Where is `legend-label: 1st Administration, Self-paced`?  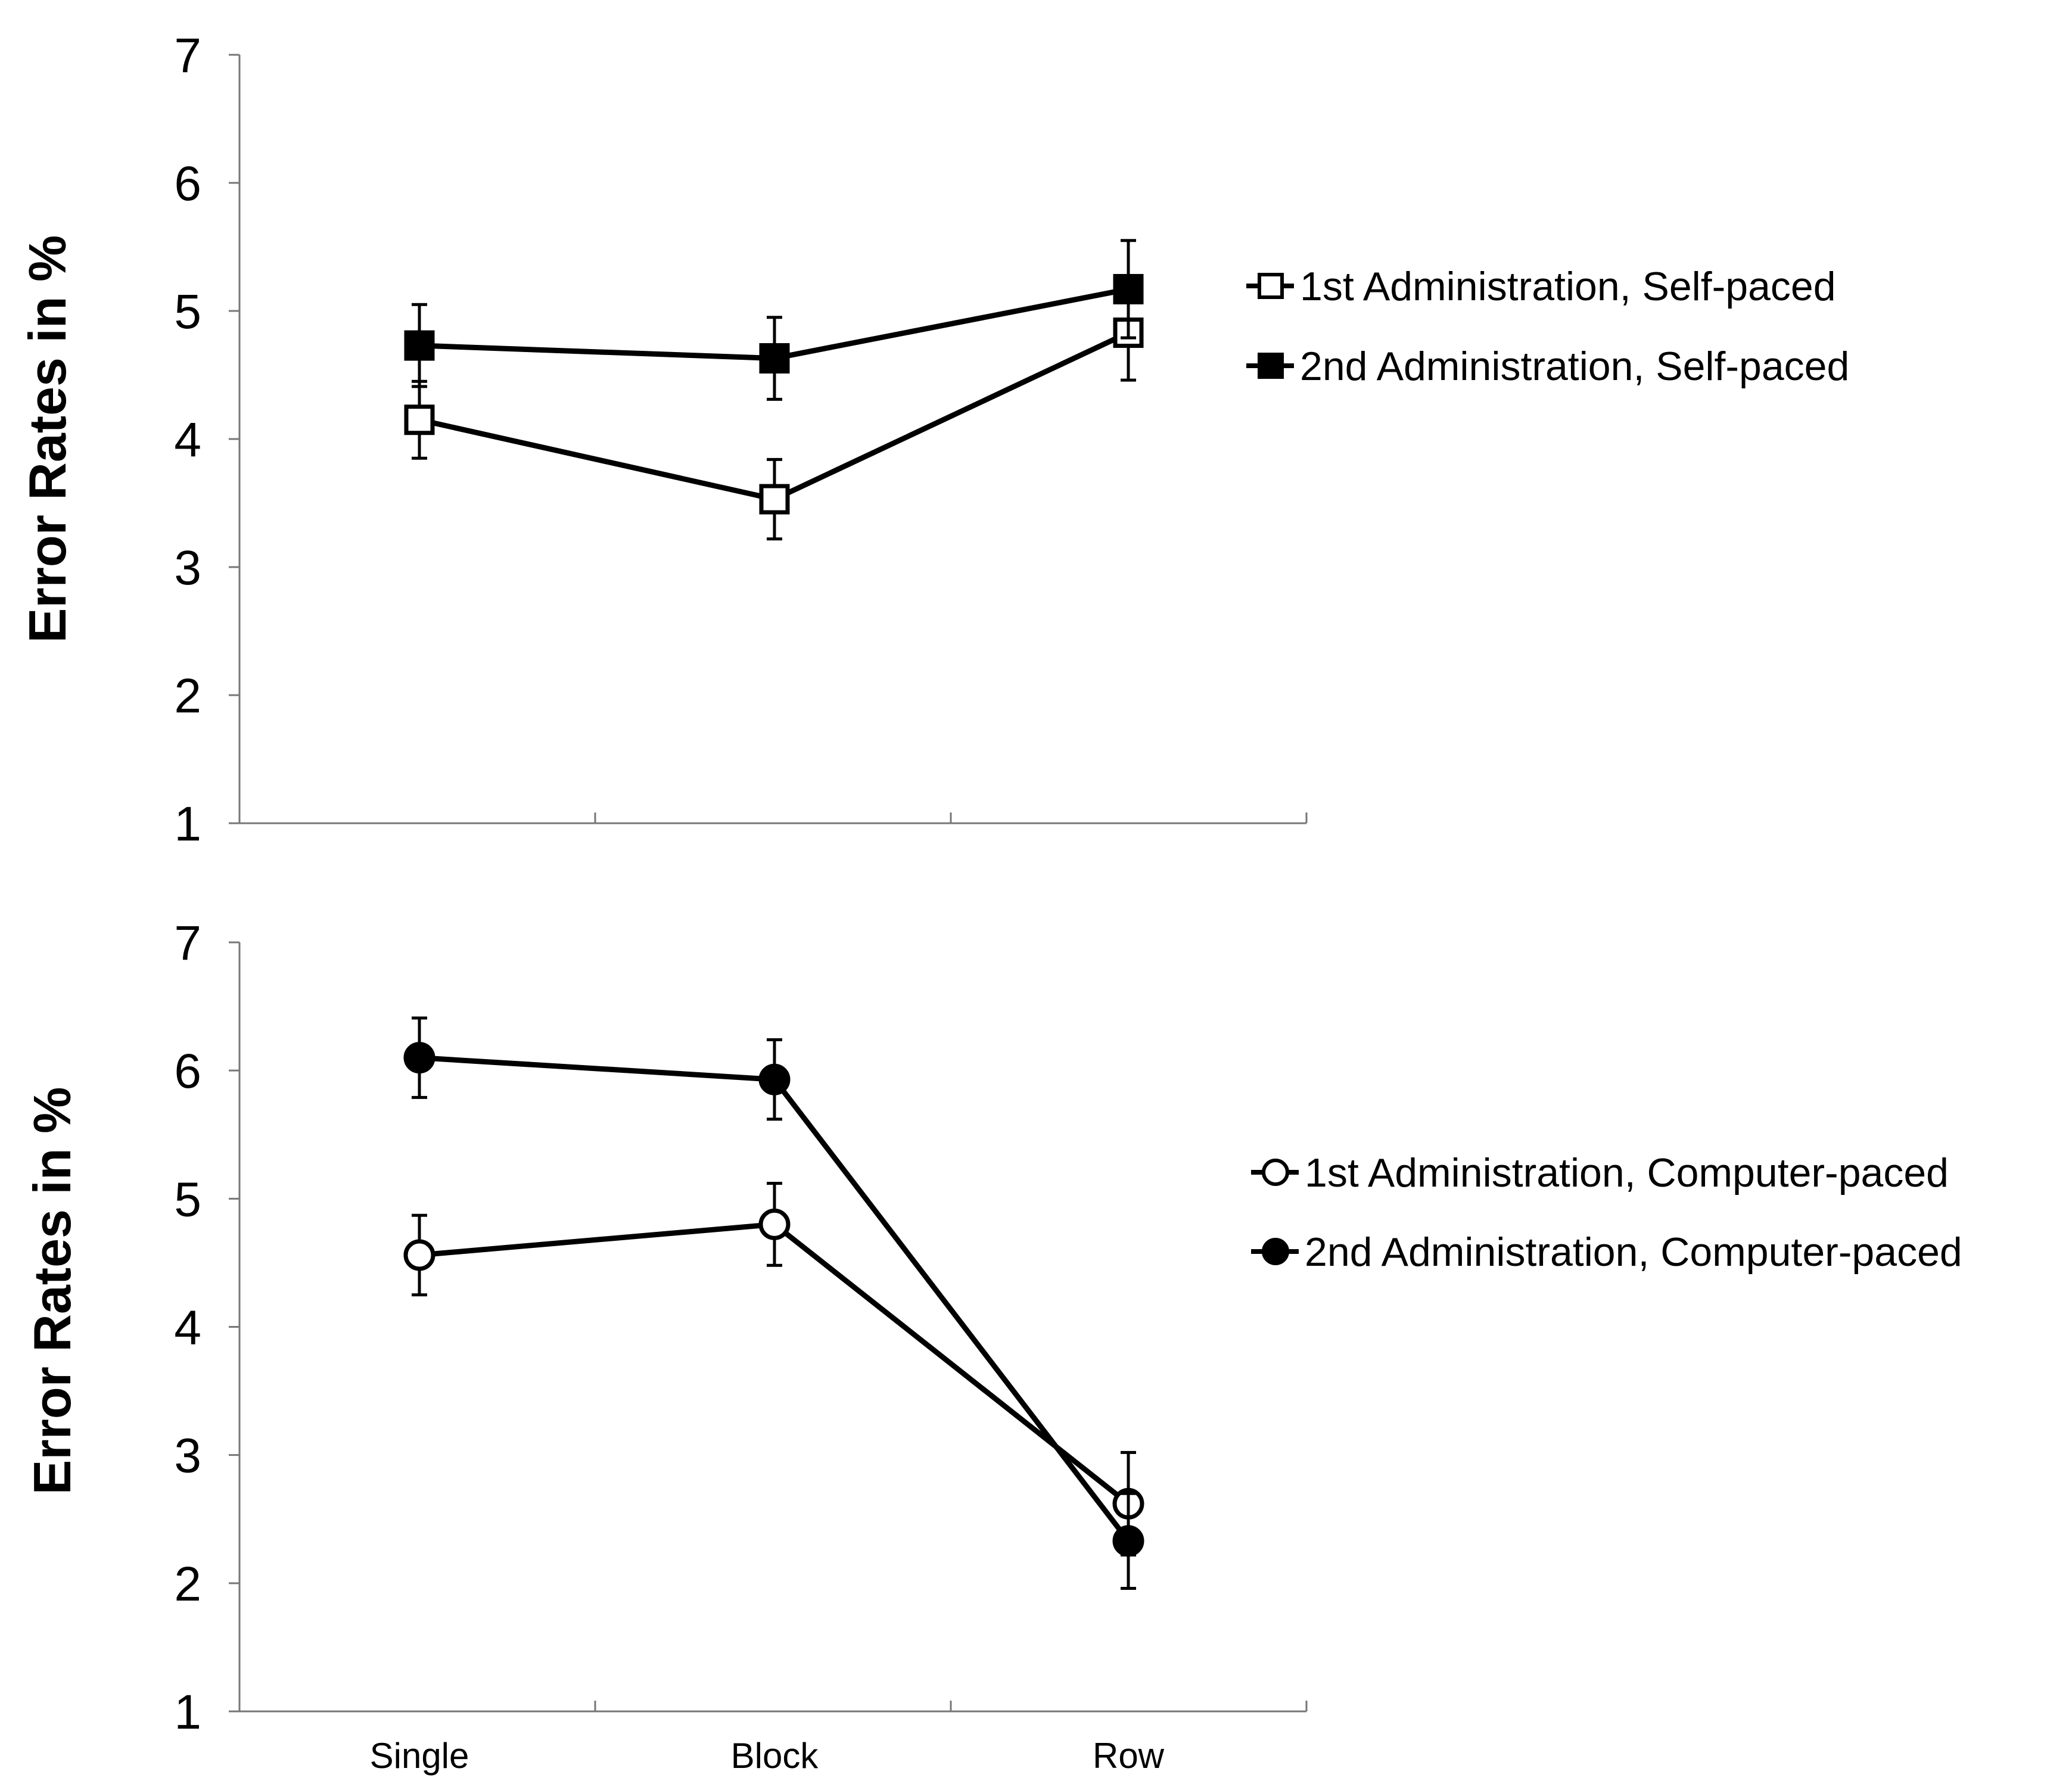 legend-label: 1st Administration, Self-paced is located at coordinates (1568, 287).